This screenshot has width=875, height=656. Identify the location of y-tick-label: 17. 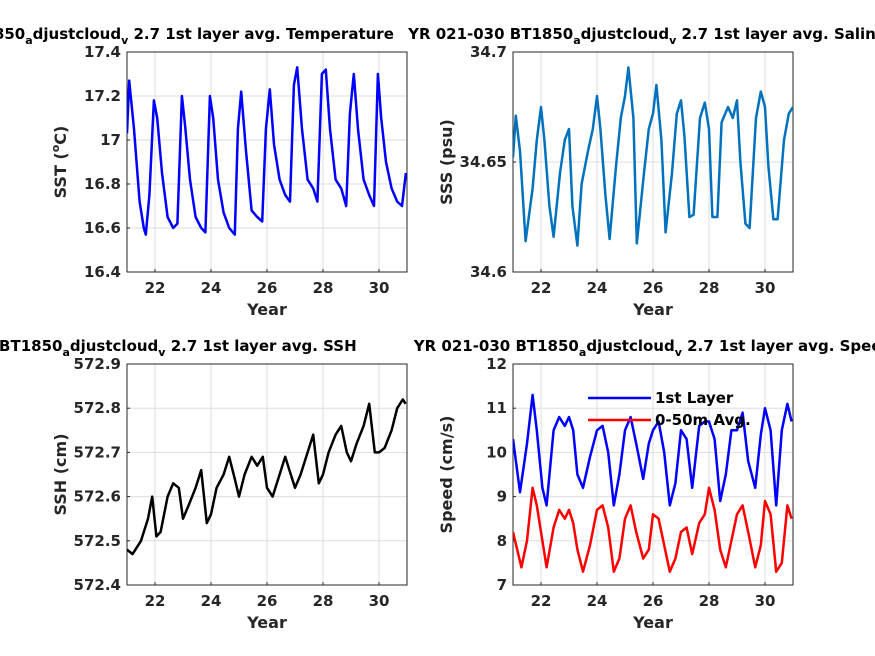
(110, 140).